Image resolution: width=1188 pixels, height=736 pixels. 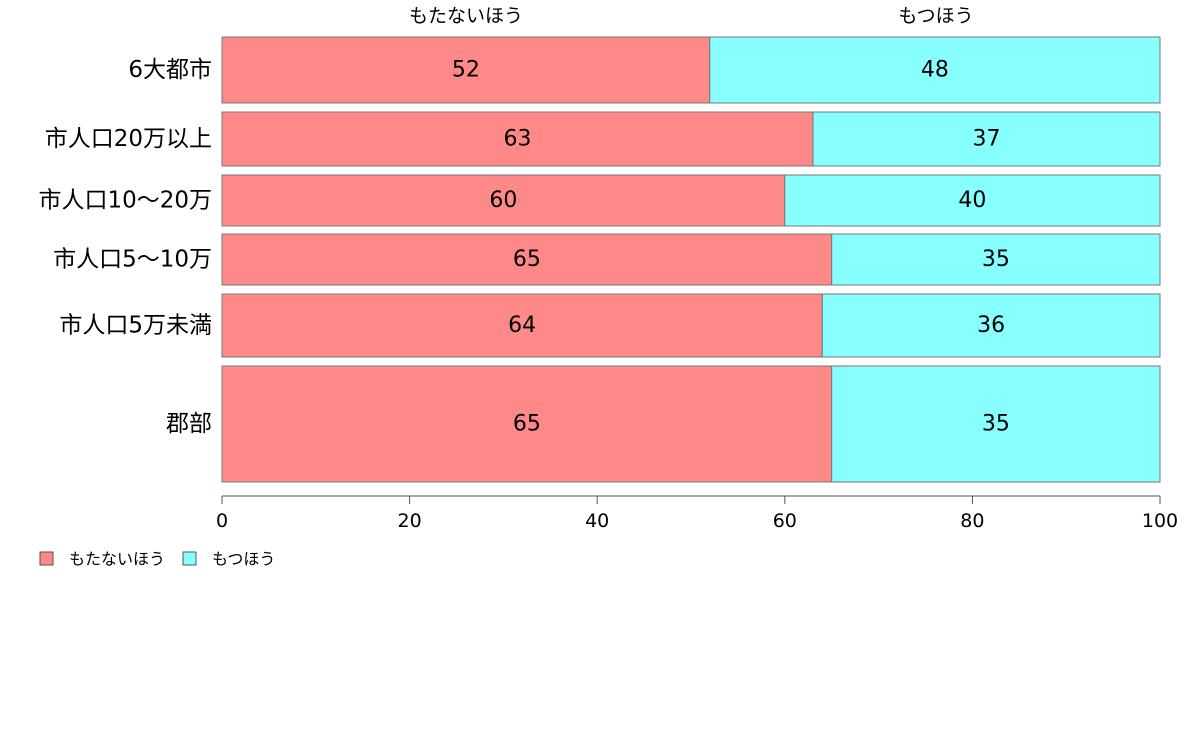 I want to click on segment-value-label-0-5: 65, so click(x=527, y=424).